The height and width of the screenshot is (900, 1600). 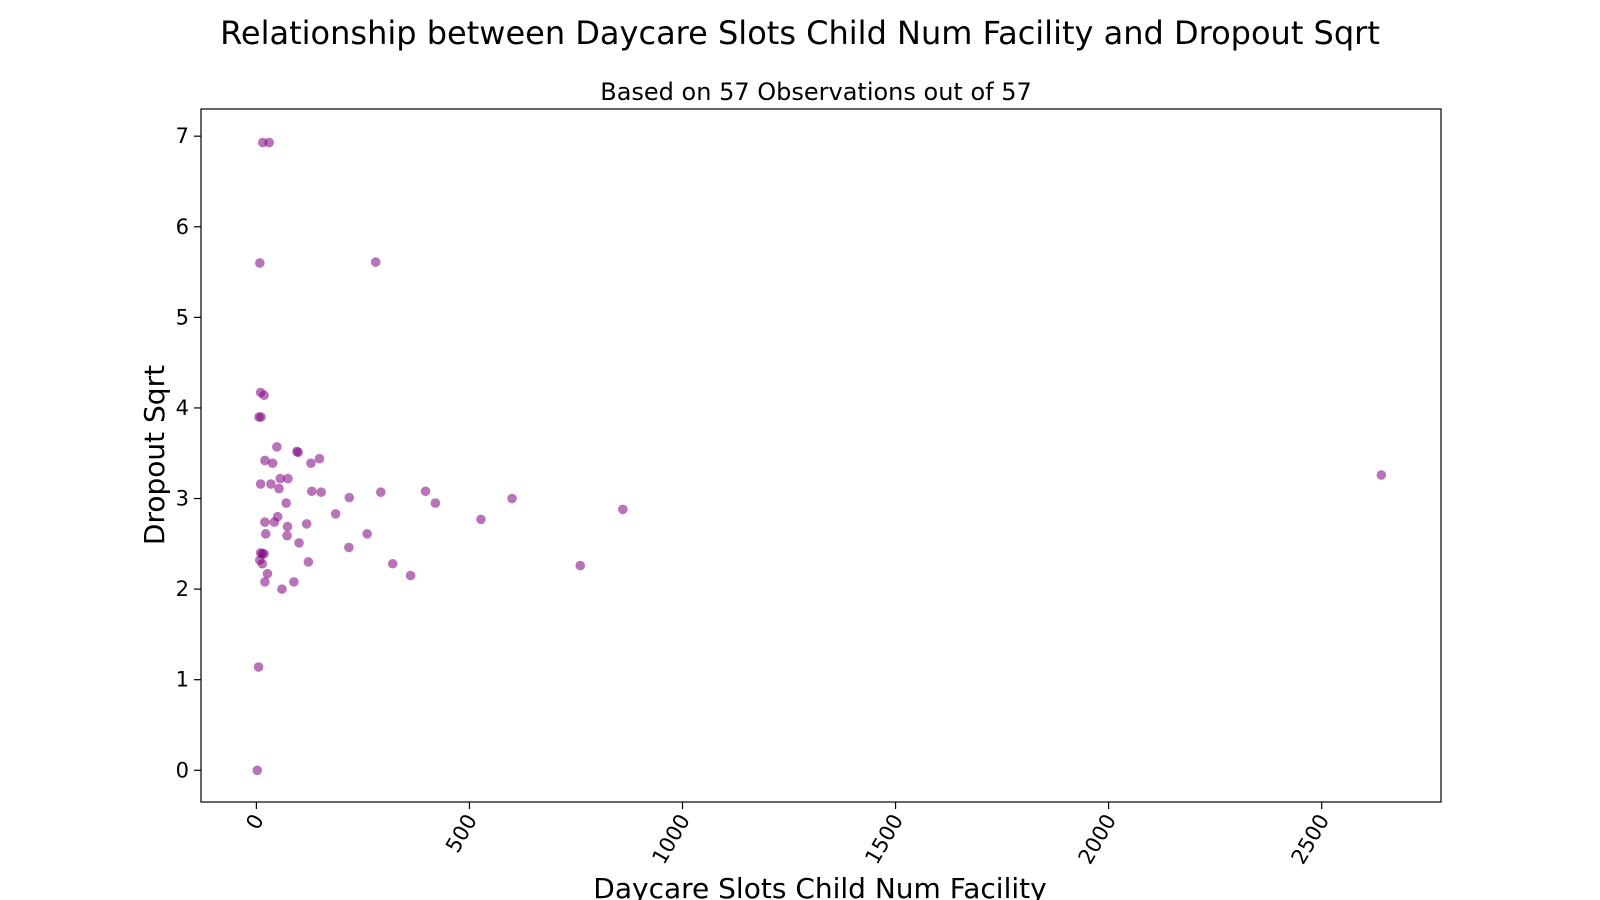 What do you see at coordinates (1311, 839) in the screenshot?
I see `x-tick-label: 2500` at bounding box center [1311, 839].